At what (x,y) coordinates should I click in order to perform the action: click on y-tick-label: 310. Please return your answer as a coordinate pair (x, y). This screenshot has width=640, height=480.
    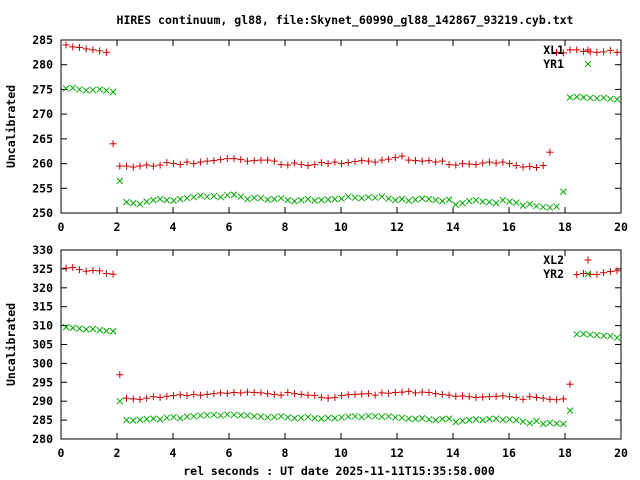
    Looking at the image, I should click on (42, 326).